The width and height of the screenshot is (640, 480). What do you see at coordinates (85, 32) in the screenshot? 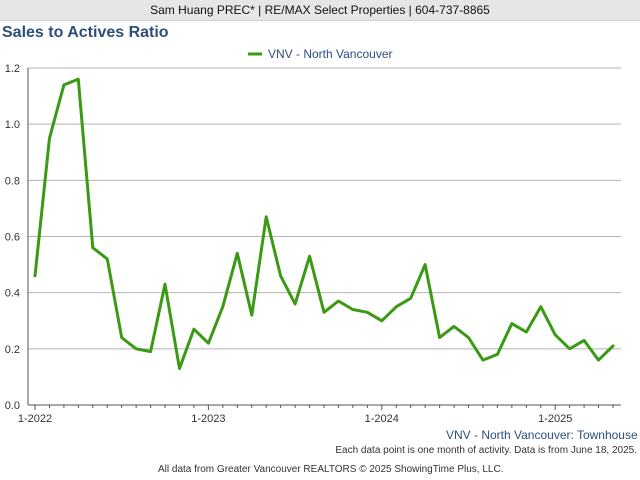
I see `chart-title: Sales to Actives Ratio` at bounding box center [85, 32].